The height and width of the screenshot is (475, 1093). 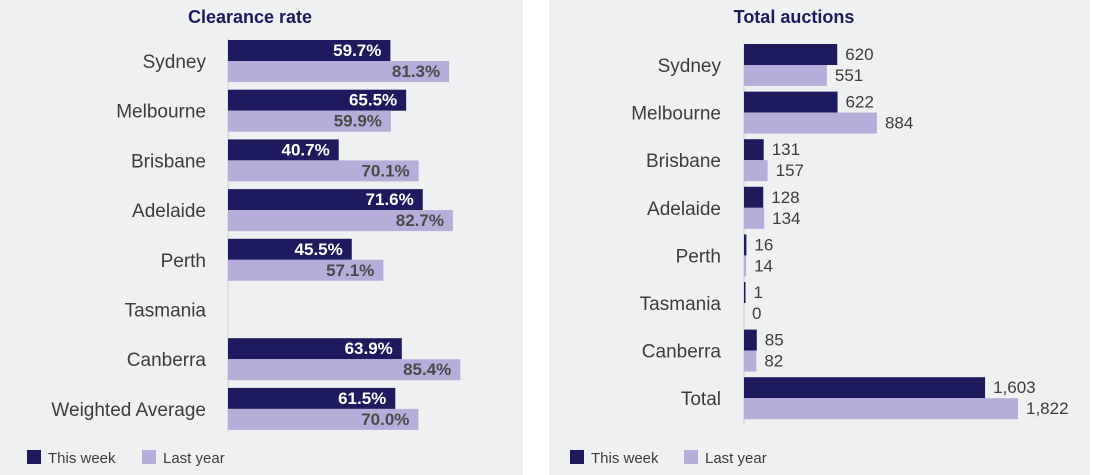 What do you see at coordinates (786, 149) in the screenshot?
I see `data-label-this-week-brisbane: 131` at bounding box center [786, 149].